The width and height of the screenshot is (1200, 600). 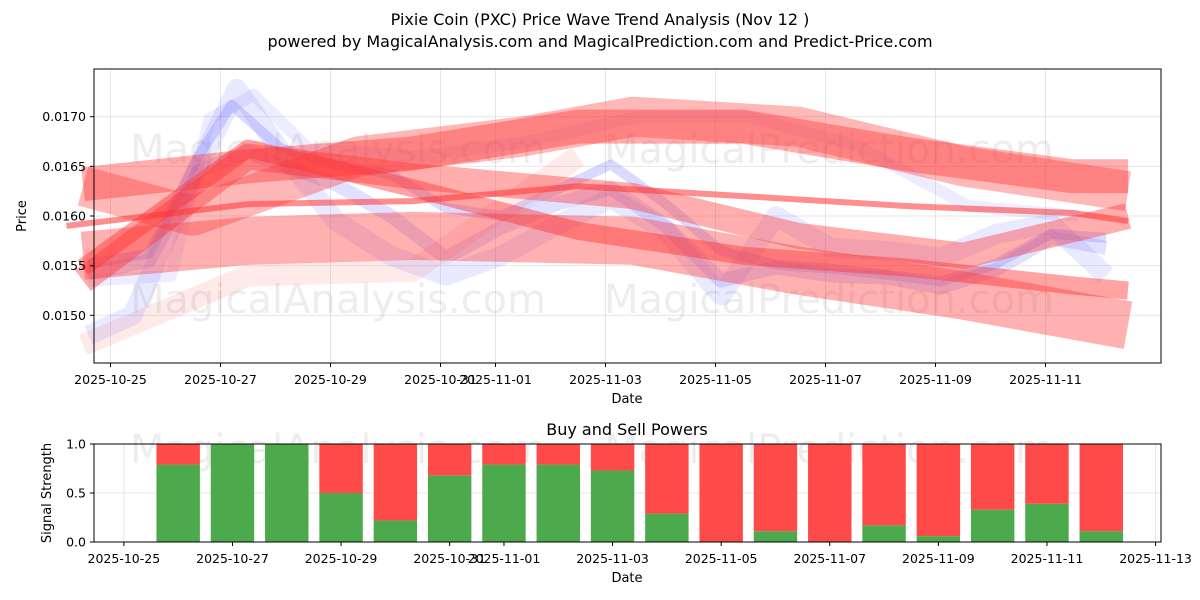 I want to click on price-y-axis-label: Price, so click(x=22, y=216).